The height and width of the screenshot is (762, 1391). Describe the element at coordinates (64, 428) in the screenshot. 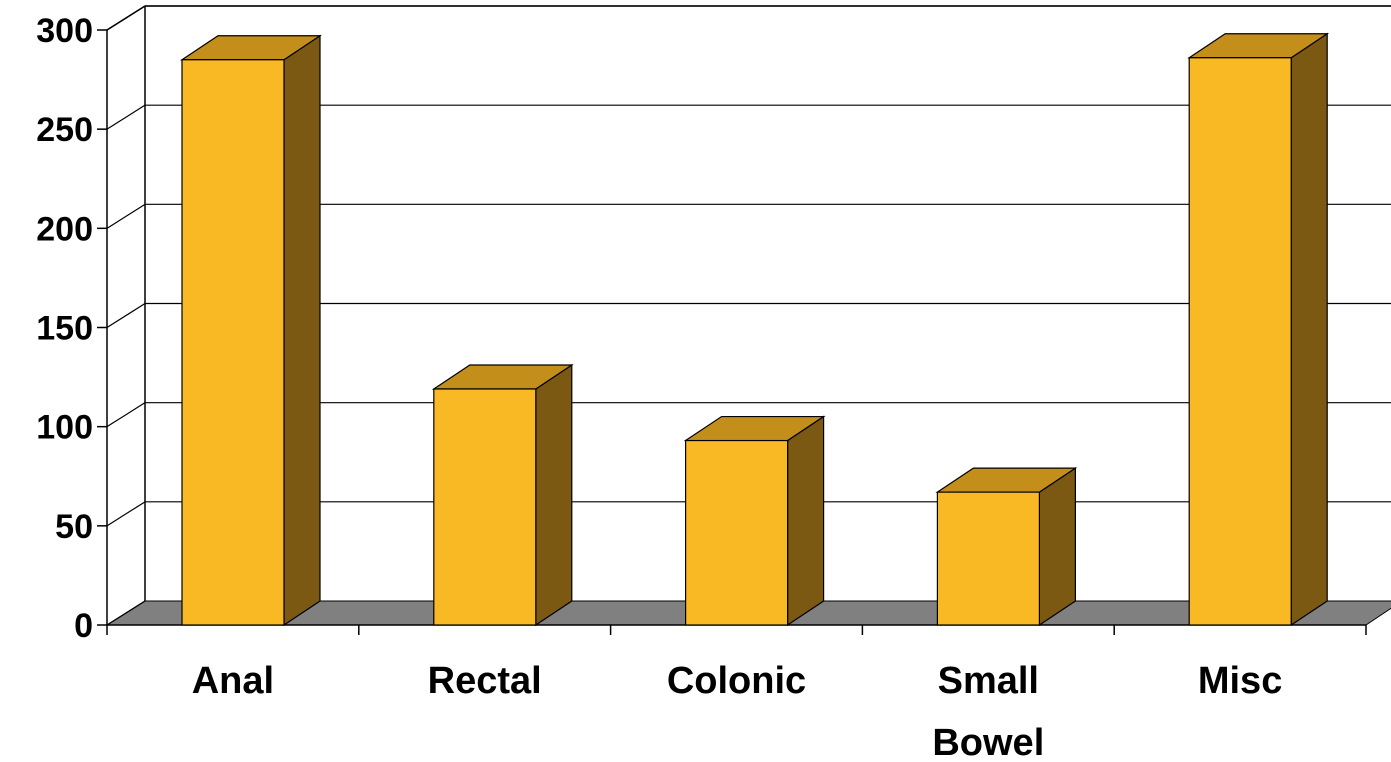

I see `y-tick-label: 100` at that location.